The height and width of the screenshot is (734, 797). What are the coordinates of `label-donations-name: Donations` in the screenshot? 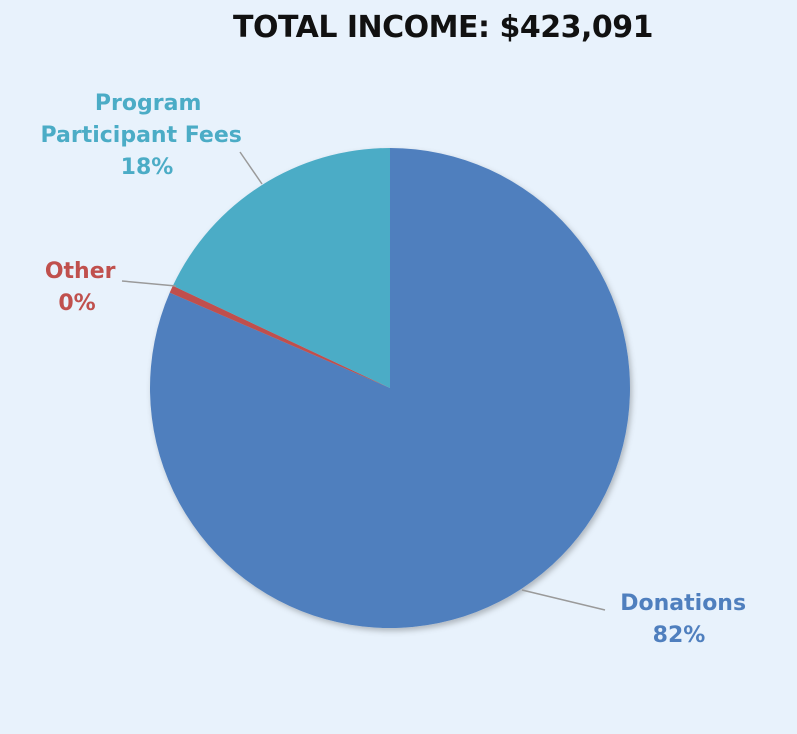 It's located at (683, 603).